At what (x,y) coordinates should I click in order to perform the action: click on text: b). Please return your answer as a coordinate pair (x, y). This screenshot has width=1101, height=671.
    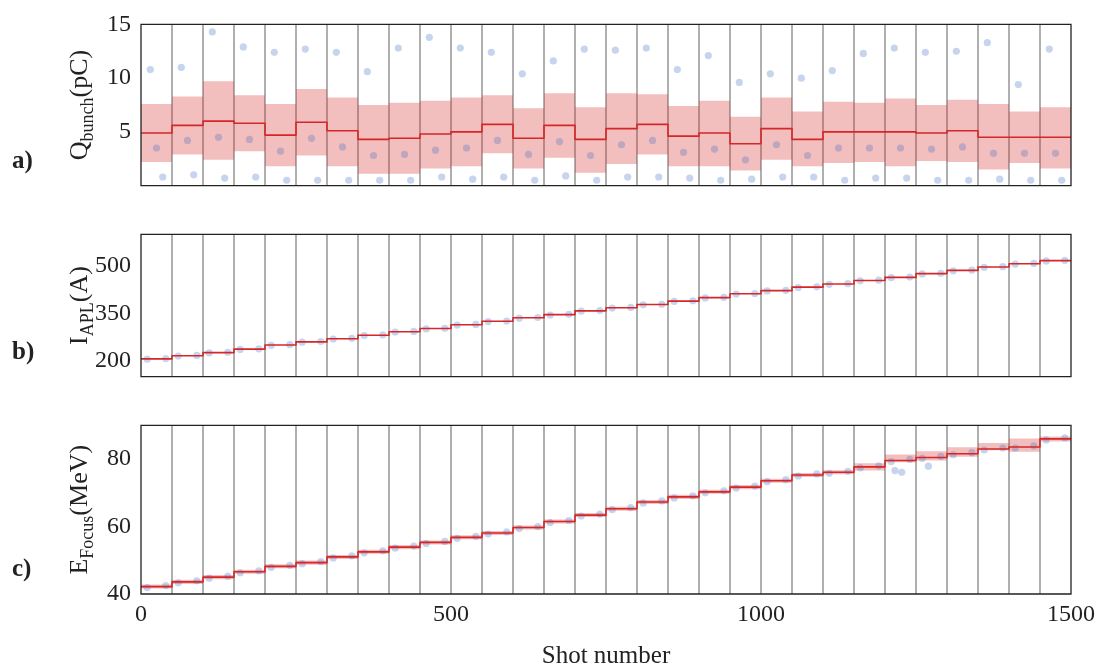
    Looking at the image, I should click on (23, 351).